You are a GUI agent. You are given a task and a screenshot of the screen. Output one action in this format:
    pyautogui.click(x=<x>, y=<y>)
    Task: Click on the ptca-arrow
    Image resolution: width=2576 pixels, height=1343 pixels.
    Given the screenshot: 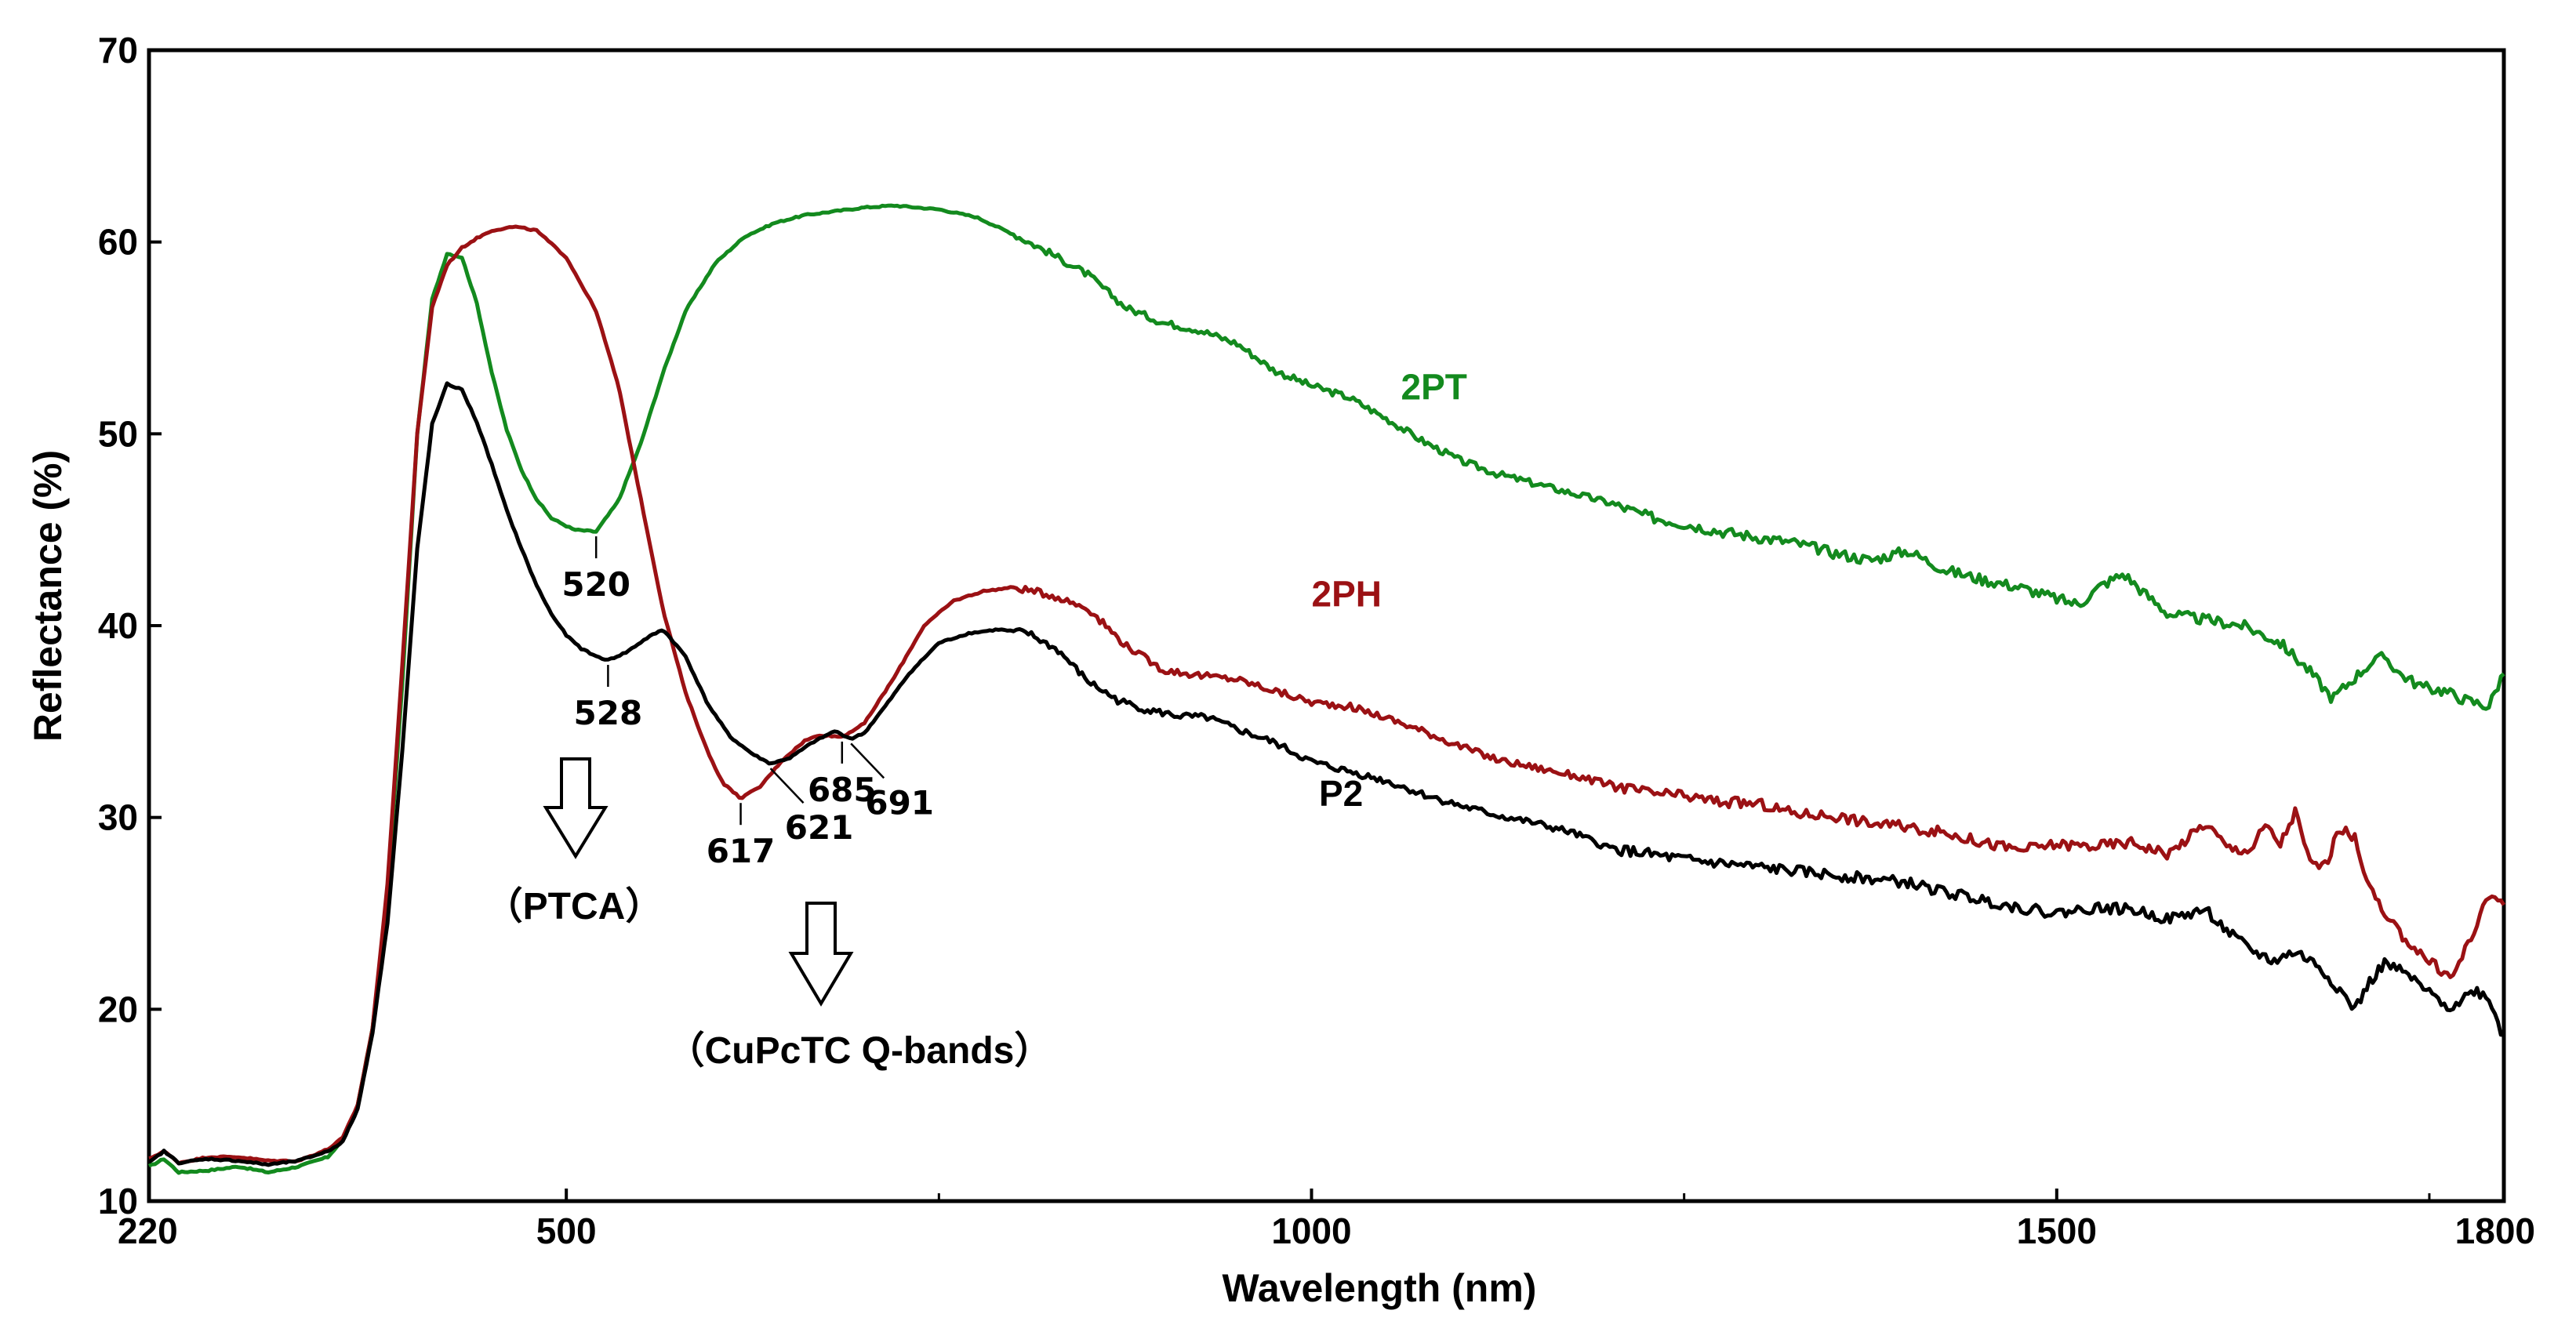 What is the action you would take?
    pyautogui.click(x=576, y=808)
    